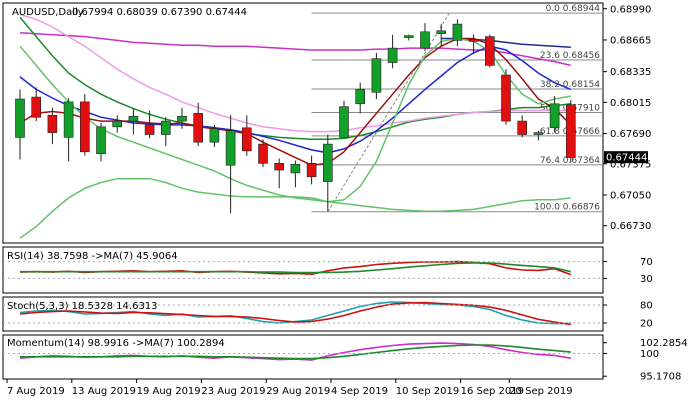  What do you see at coordinates (233, 391) in the screenshot?
I see `time-tick-label: 23 Aug 2019` at bounding box center [233, 391].